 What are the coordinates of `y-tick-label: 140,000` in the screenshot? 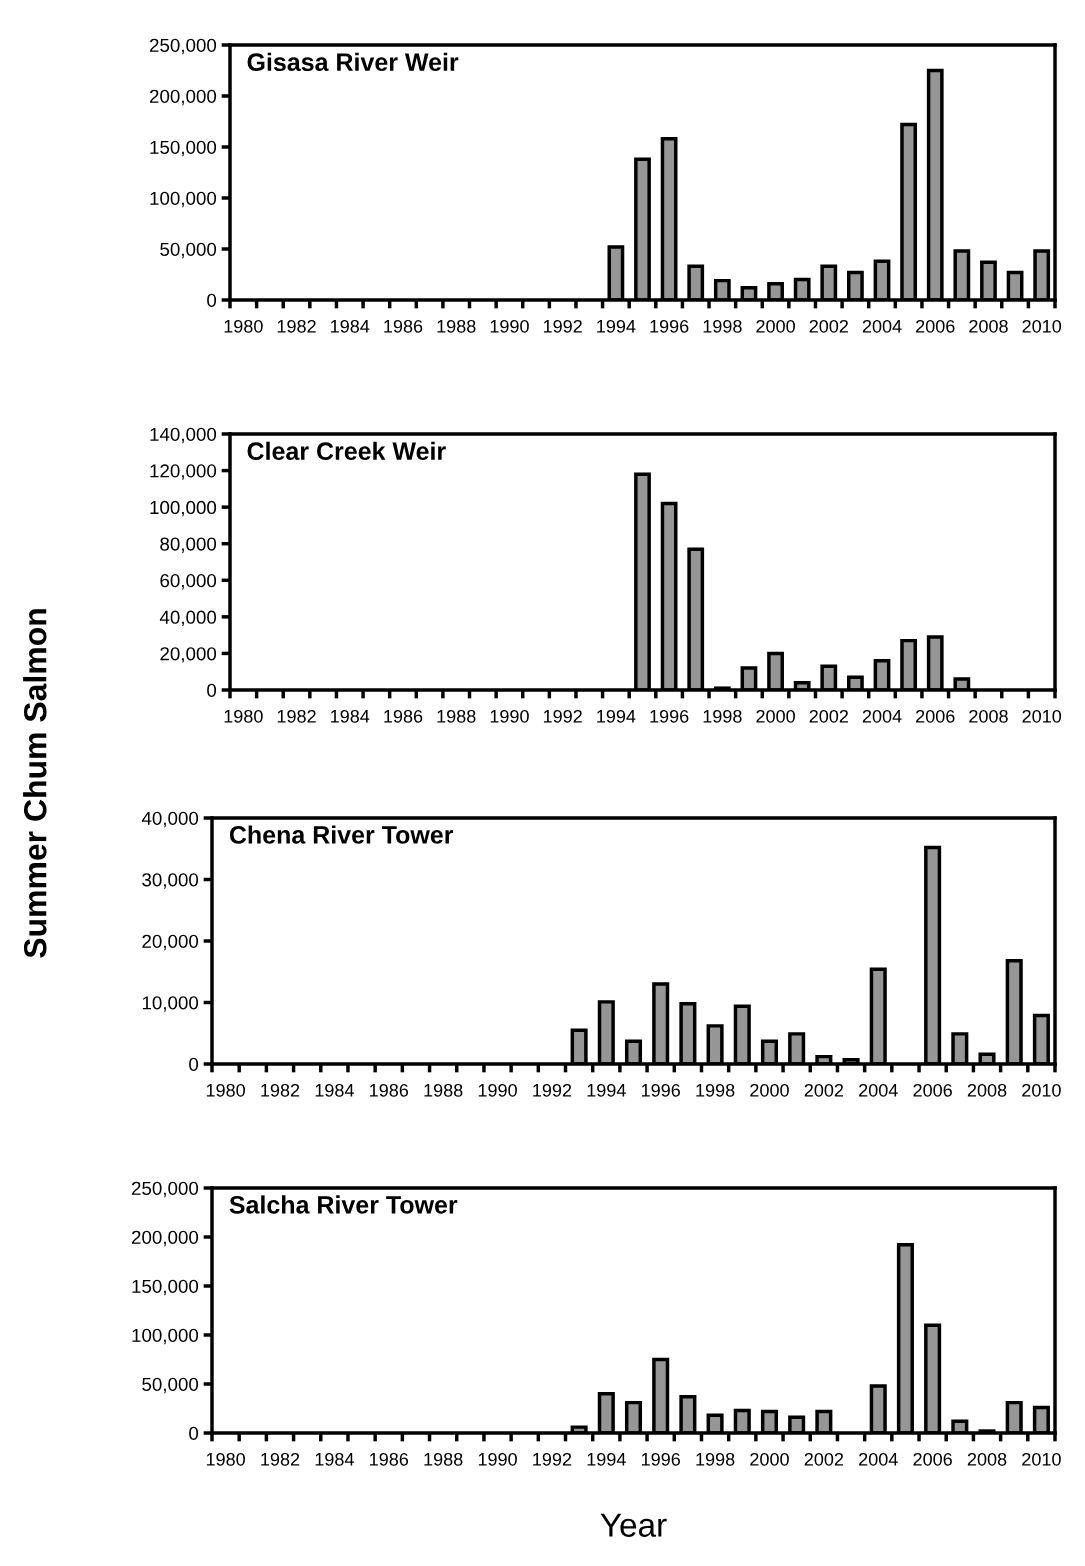 It's located at (183, 435).